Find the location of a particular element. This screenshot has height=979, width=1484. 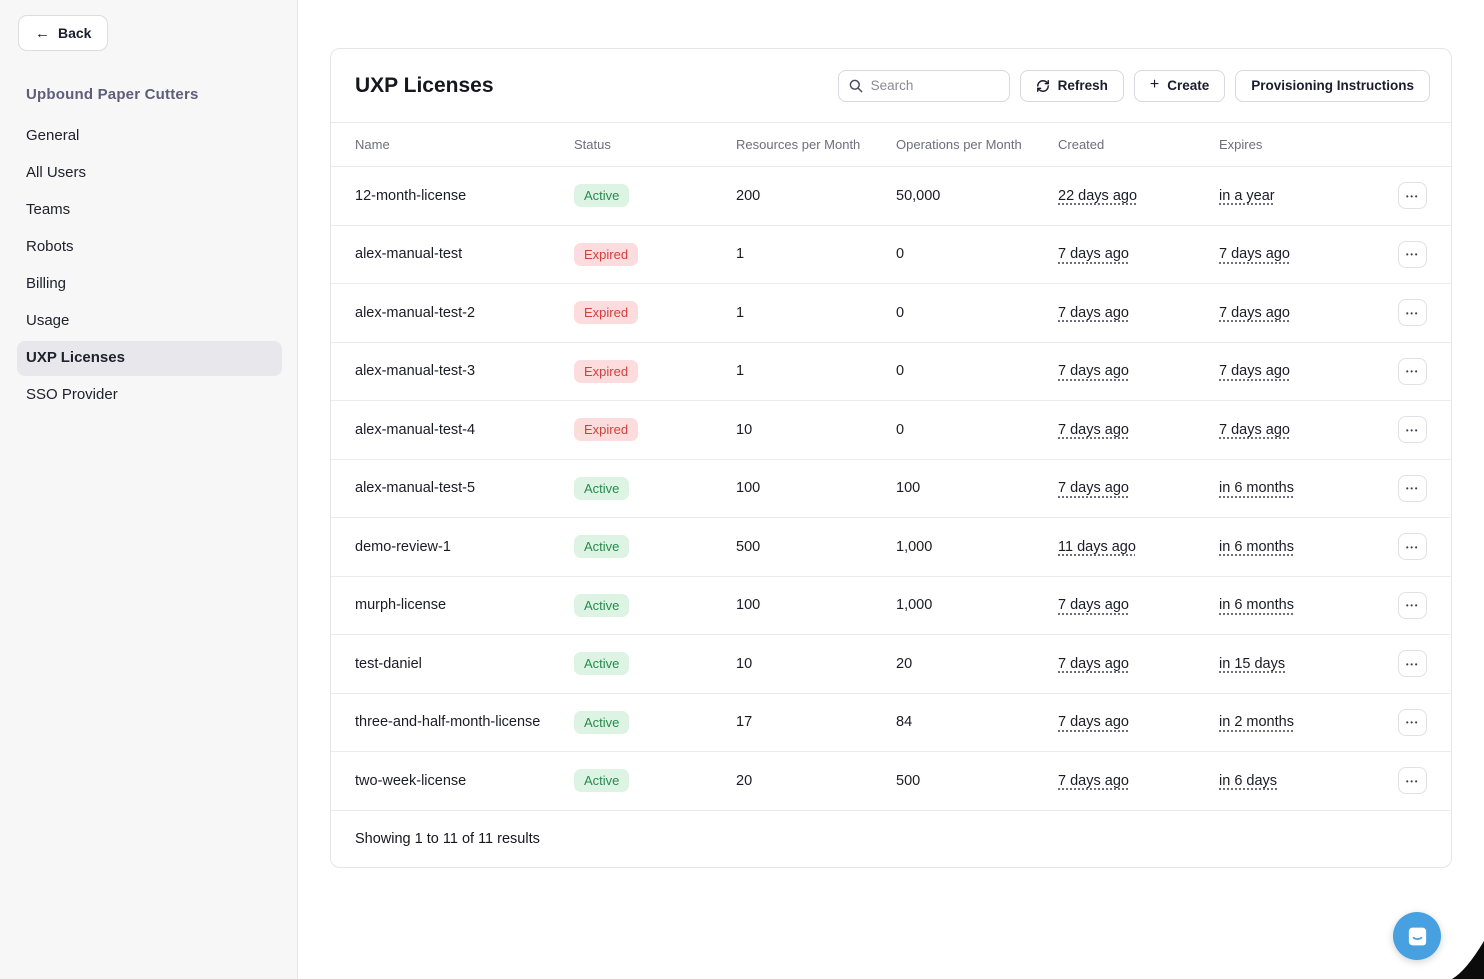

resources-per-month: 200 is located at coordinates (748, 195).